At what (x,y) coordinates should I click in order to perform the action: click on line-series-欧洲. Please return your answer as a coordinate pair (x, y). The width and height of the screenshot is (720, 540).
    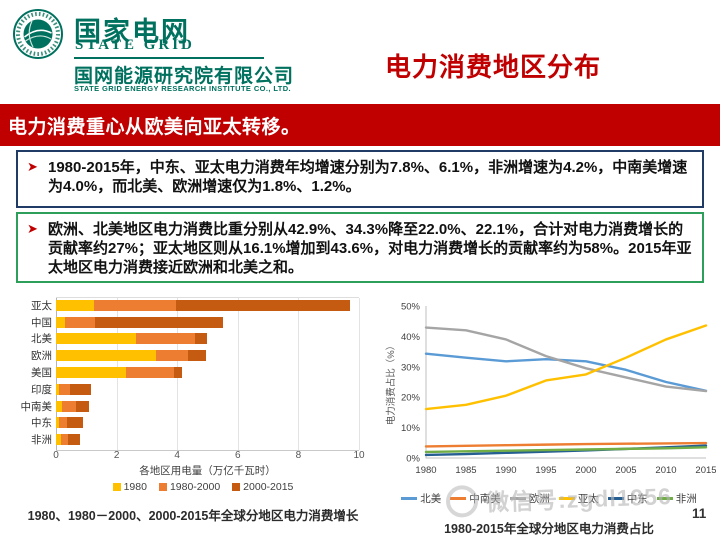
    Looking at the image, I should click on (566, 359).